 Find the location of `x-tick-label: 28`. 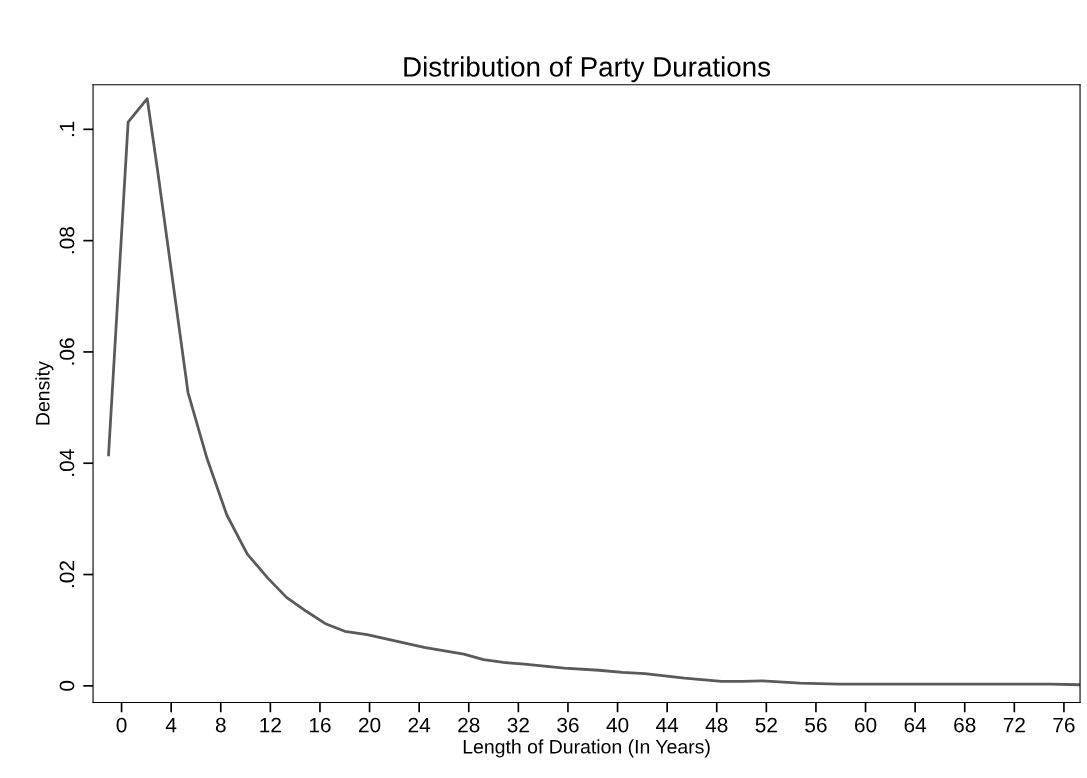

x-tick-label: 28 is located at coordinates (469, 725).